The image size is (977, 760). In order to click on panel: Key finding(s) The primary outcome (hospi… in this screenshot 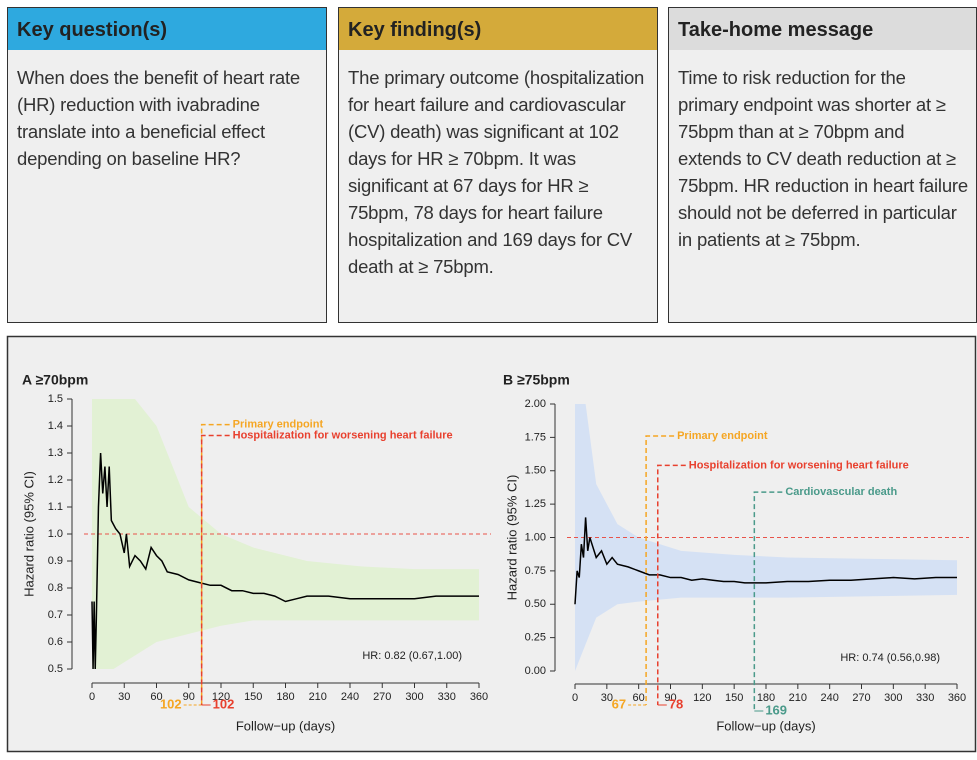, I will do `click(498, 165)`.